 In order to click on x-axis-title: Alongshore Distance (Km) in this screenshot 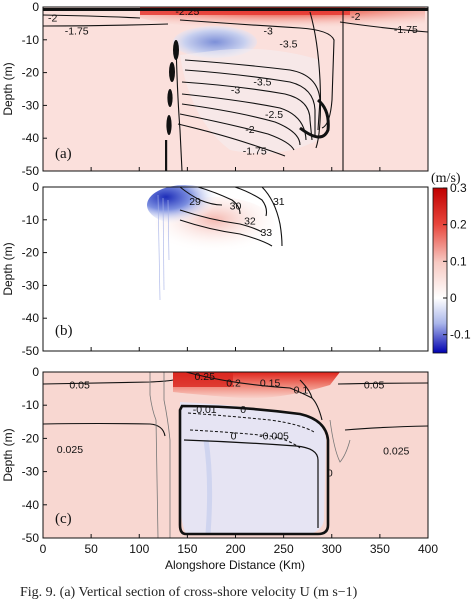, I will do `click(235, 565)`.